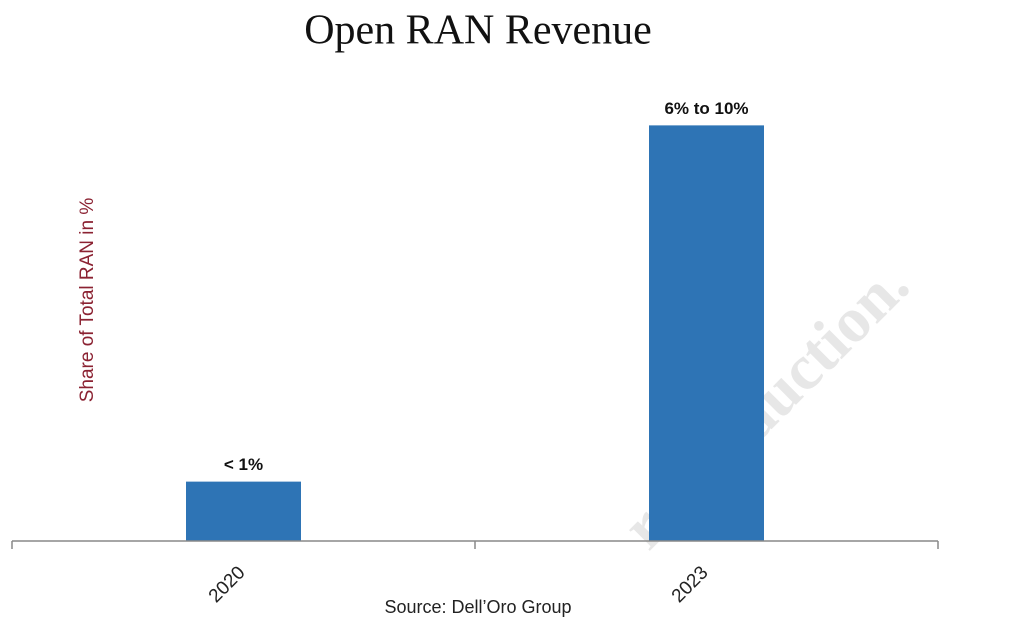 This screenshot has width=1010, height=626. Describe the element at coordinates (477, 607) in the screenshot. I see `source-note: Source: Dell’Oro Group` at that location.